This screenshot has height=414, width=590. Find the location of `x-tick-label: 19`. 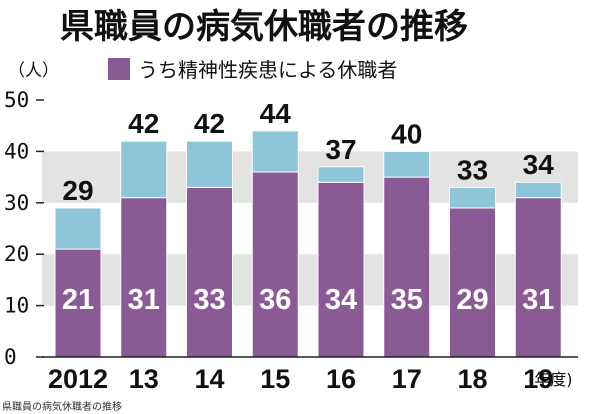

x-tick-label: 19 is located at coordinates (538, 379).